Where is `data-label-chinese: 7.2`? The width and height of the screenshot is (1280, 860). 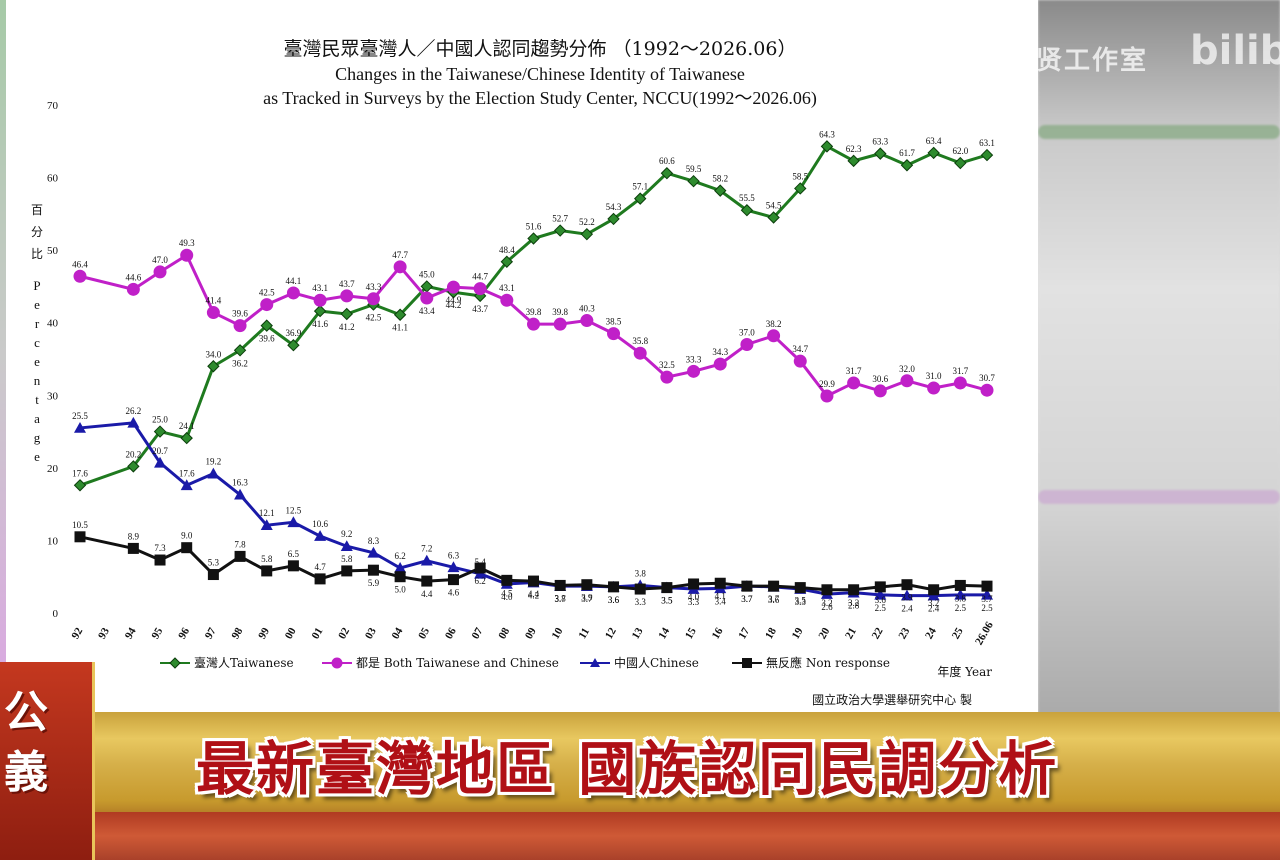
data-label-chinese: 7.2 is located at coordinates (426, 549).